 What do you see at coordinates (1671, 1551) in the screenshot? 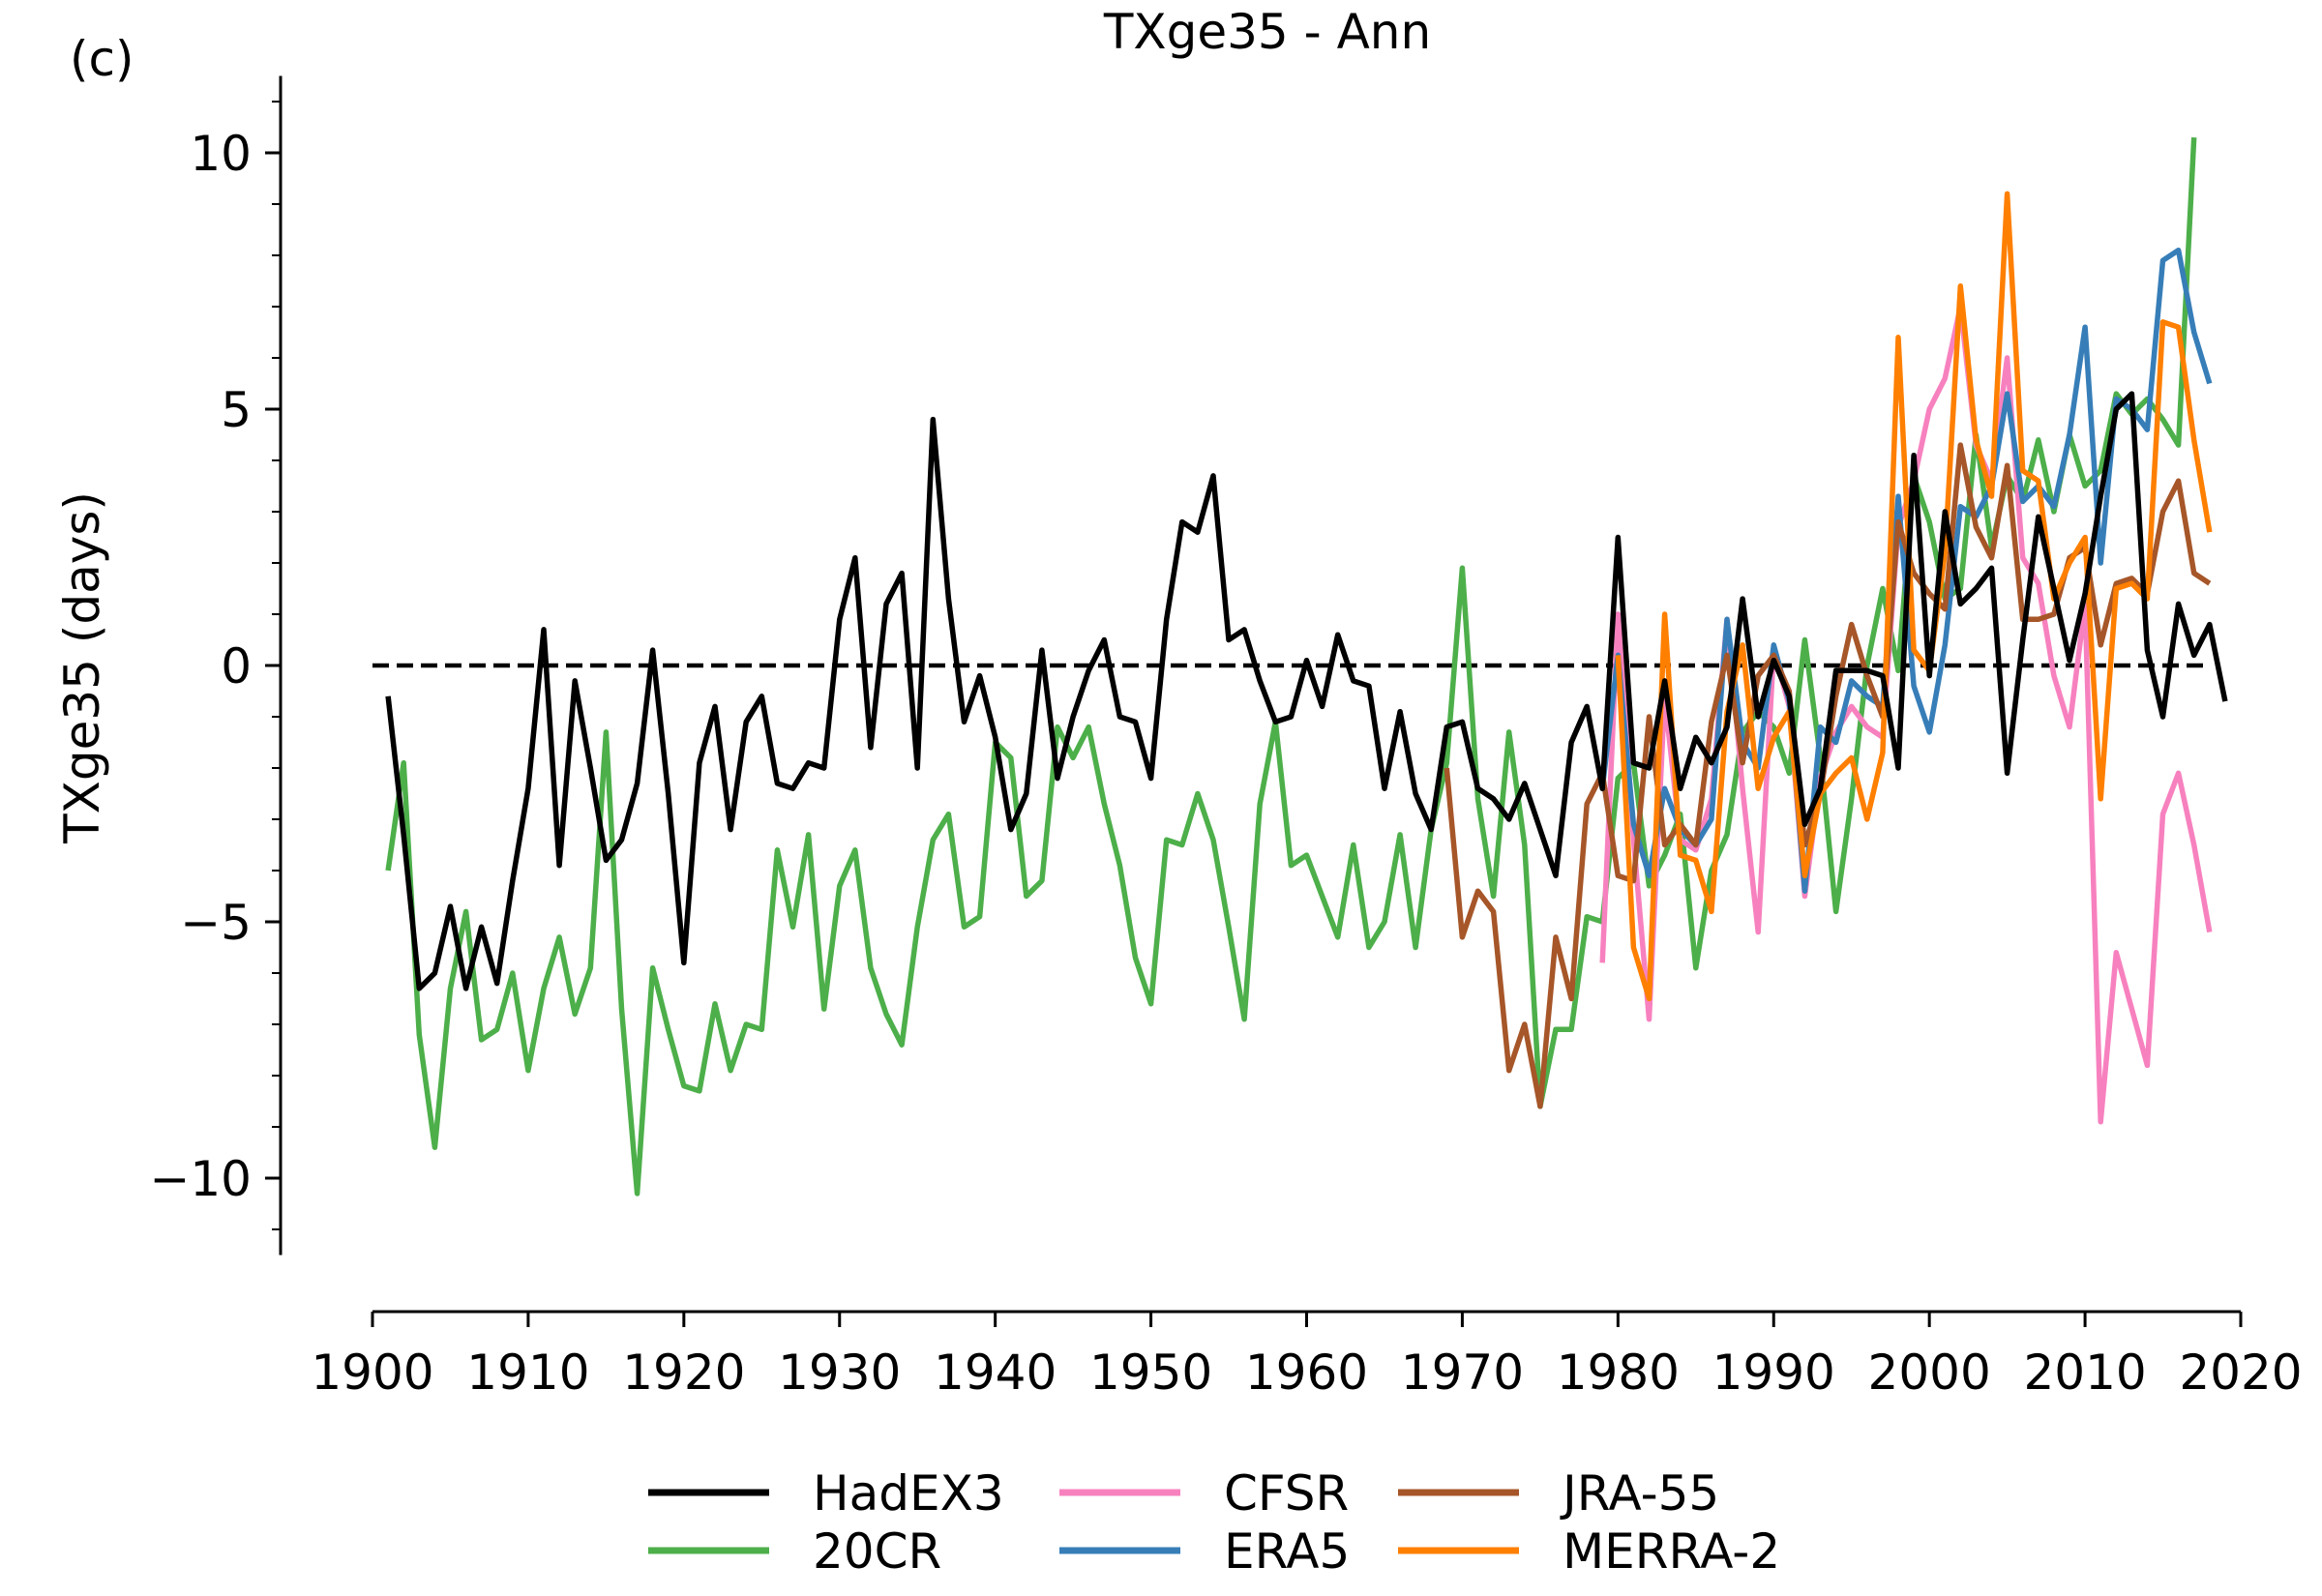
I see `legend-label-merra-2: MERRA-2` at bounding box center [1671, 1551].